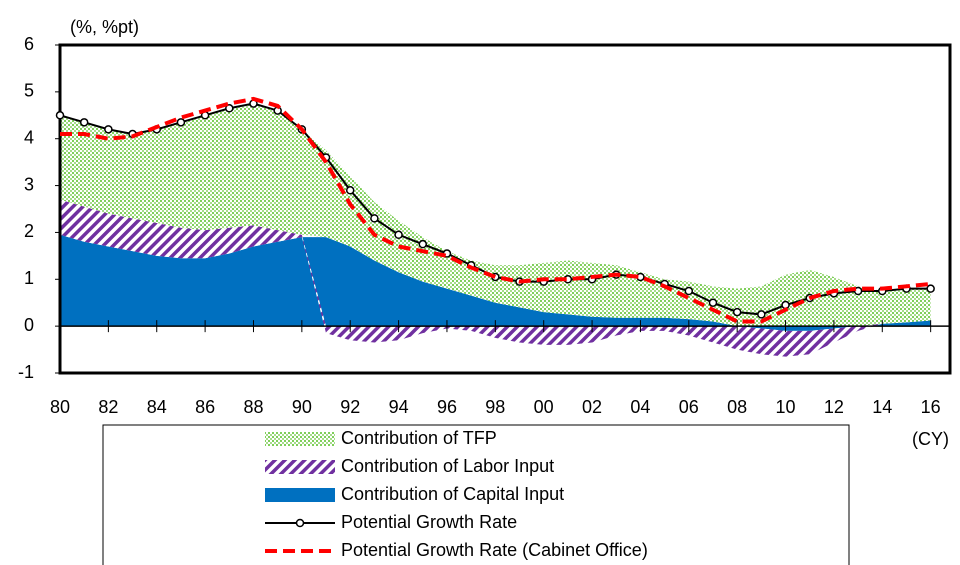  I want to click on legend-label: Contribution of TFP, so click(419, 438).